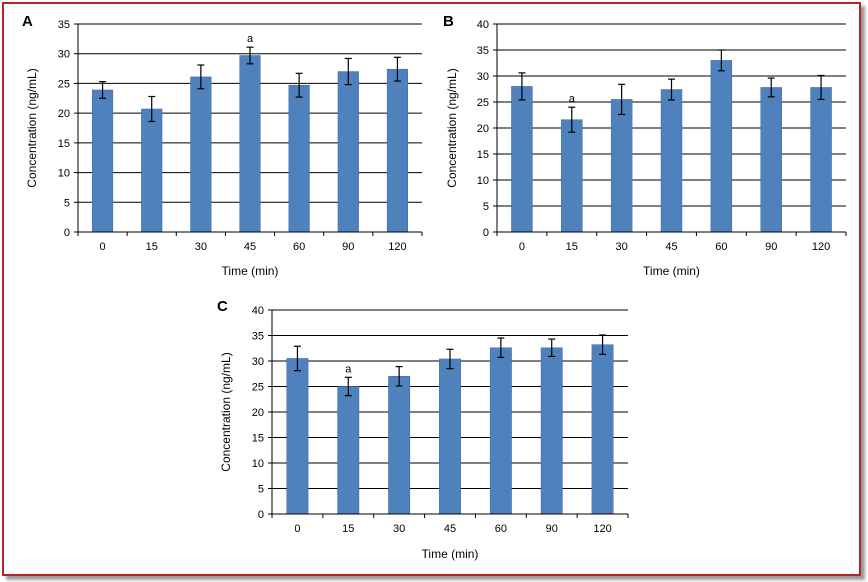  Describe the element at coordinates (27, 21) in the screenshot. I see `panel-letter: A` at that location.